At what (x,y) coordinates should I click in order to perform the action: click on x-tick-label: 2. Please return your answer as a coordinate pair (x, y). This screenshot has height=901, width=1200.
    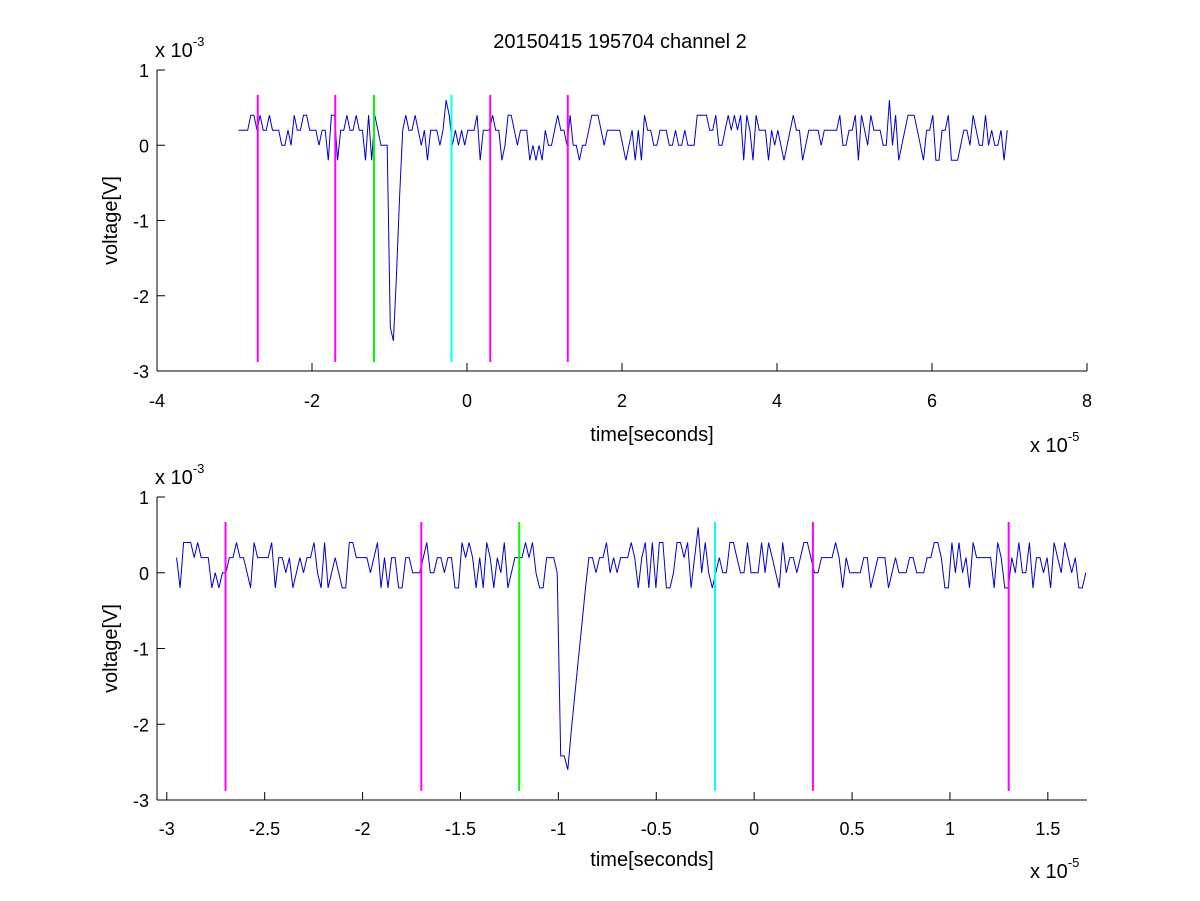
    Looking at the image, I should click on (622, 401).